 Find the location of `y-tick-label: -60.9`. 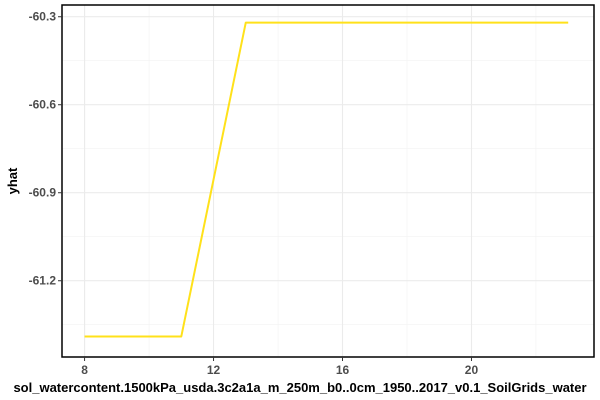

y-tick-label: -60.9 is located at coordinates (43, 193).